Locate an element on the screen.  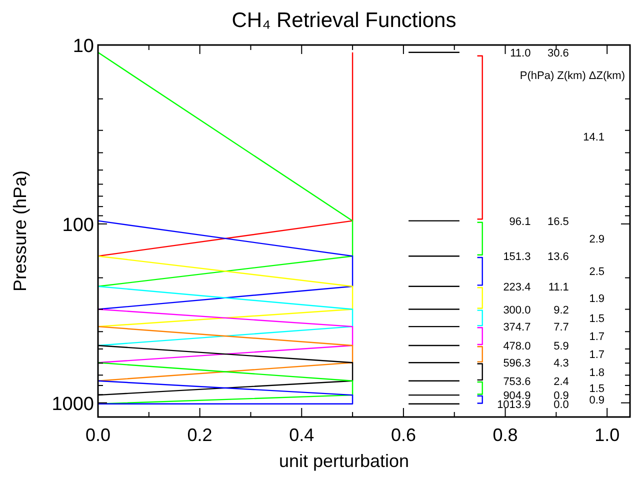
annotation: 11.1 is located at coordinates (558, 287).